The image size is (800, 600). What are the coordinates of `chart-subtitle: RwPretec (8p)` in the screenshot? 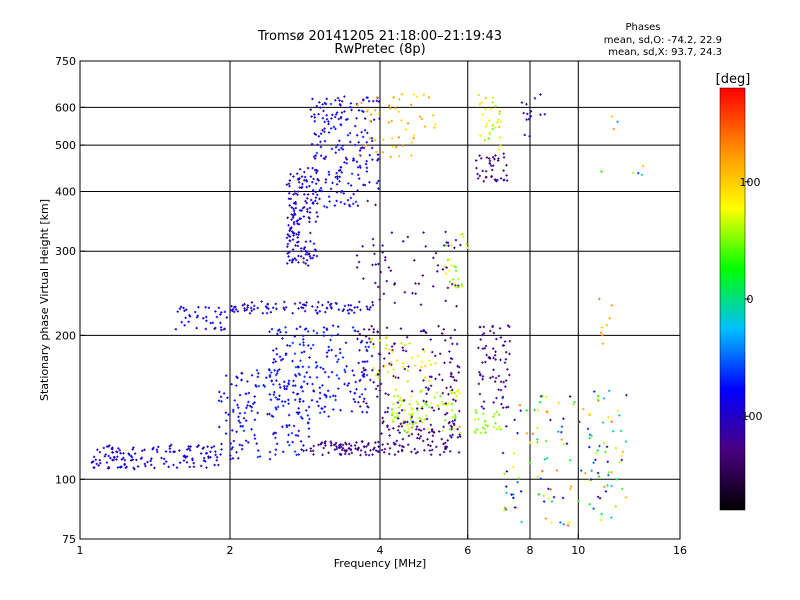 It's located at (379, 49).